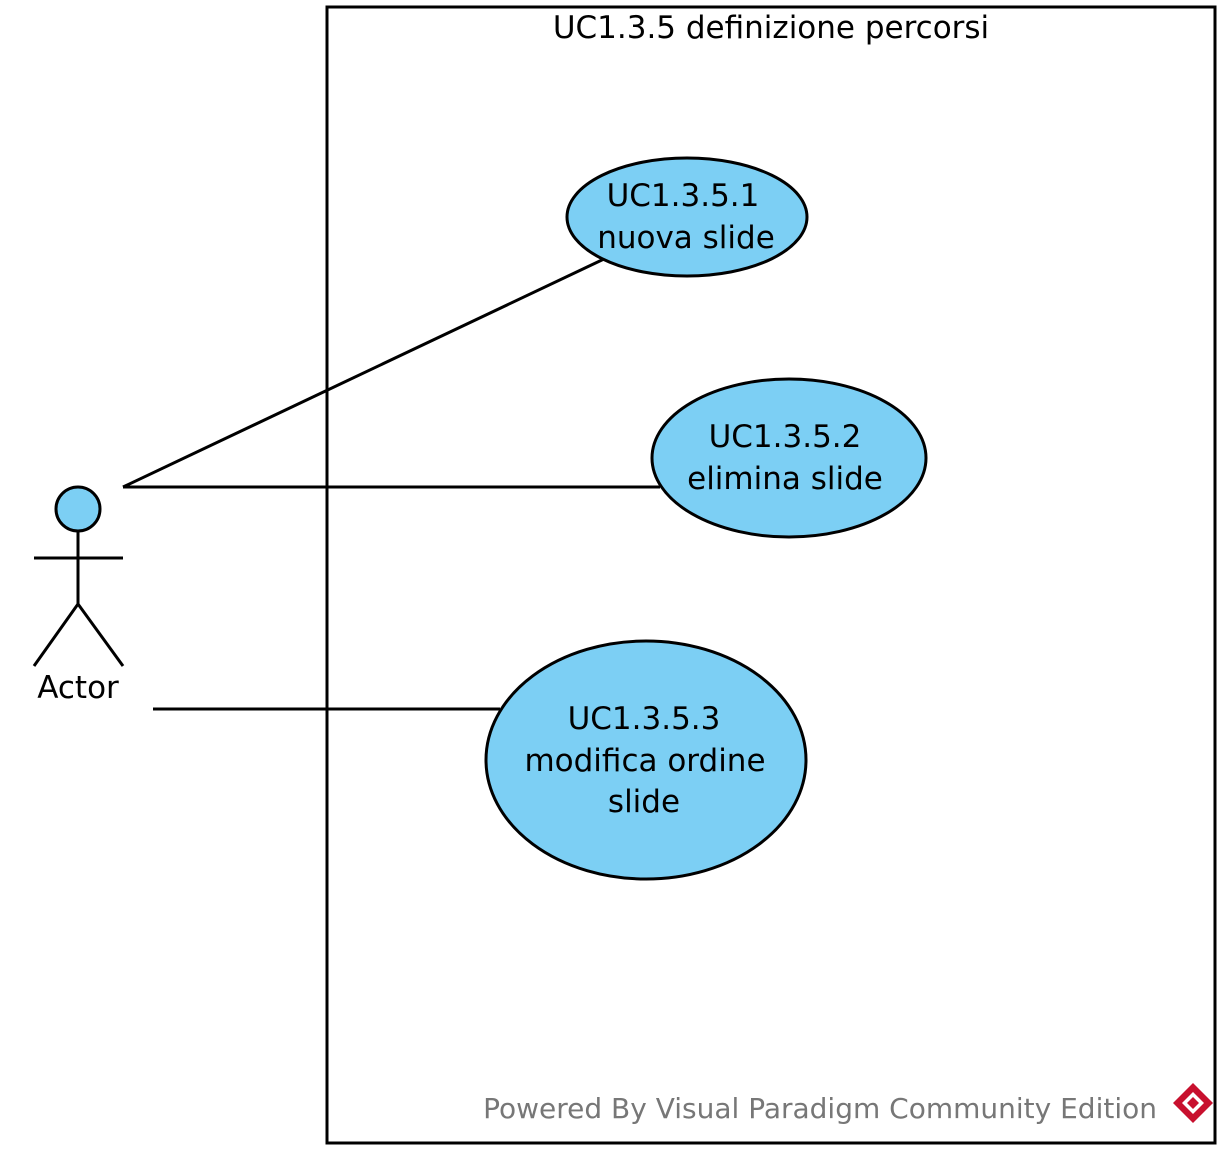  What do you see at coordinates (78, 688) in the screenshot?
I see `actor-label: Actor` at bounding box center [78, 688].